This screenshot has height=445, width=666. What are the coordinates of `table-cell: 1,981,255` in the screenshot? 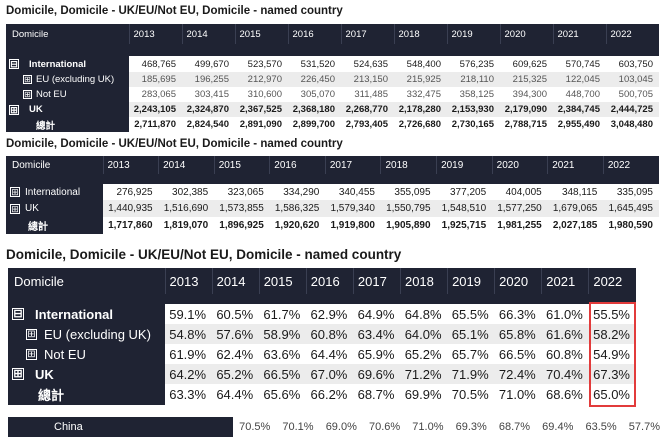 It's located at (520, 225).